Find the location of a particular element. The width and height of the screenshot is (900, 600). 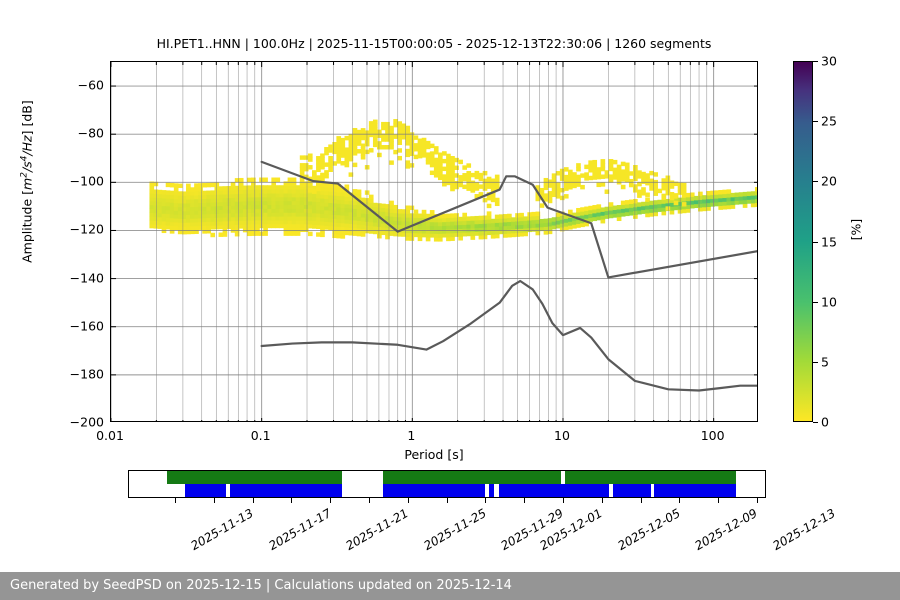

y-axis-tick-label: −200 is located at coordinates (86, 422).